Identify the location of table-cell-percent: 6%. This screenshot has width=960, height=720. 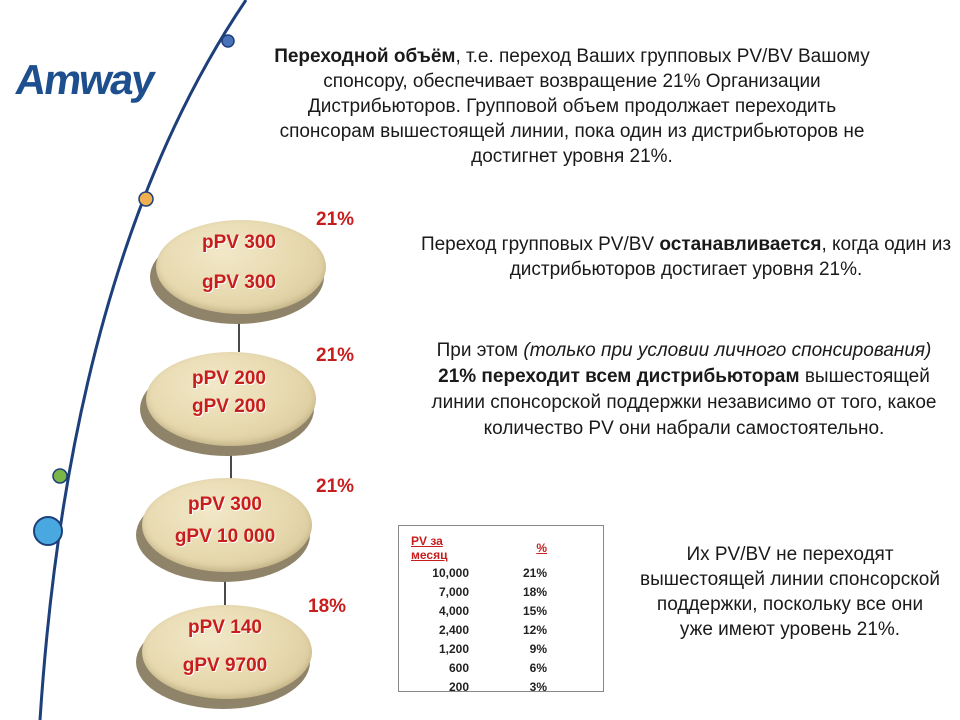
(538, 668).